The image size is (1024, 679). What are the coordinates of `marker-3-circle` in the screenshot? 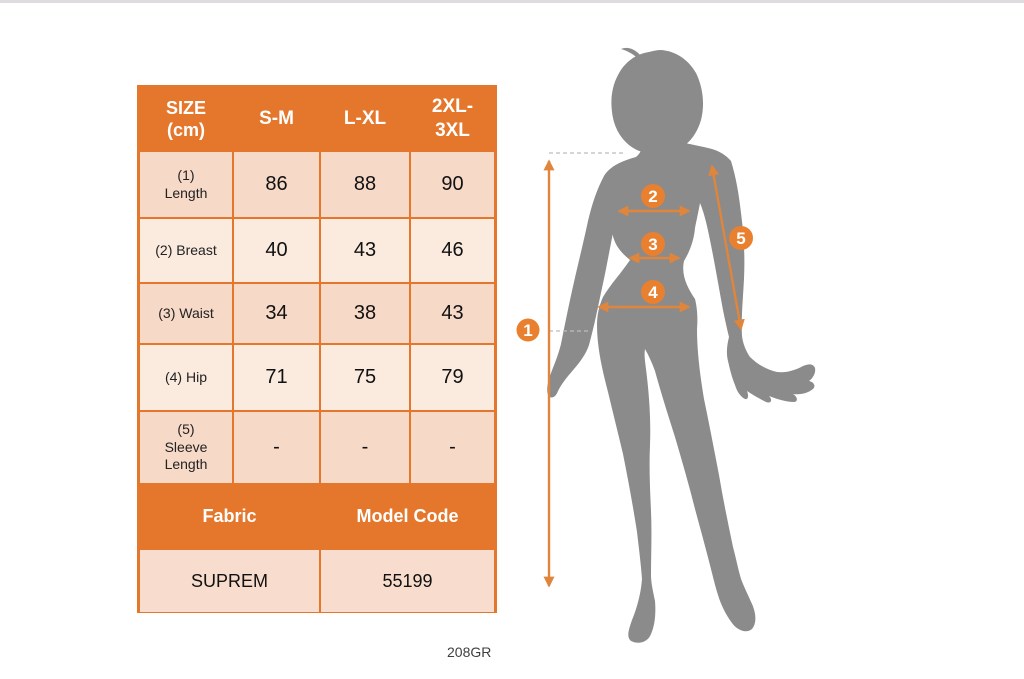 It's located at (653, 244).